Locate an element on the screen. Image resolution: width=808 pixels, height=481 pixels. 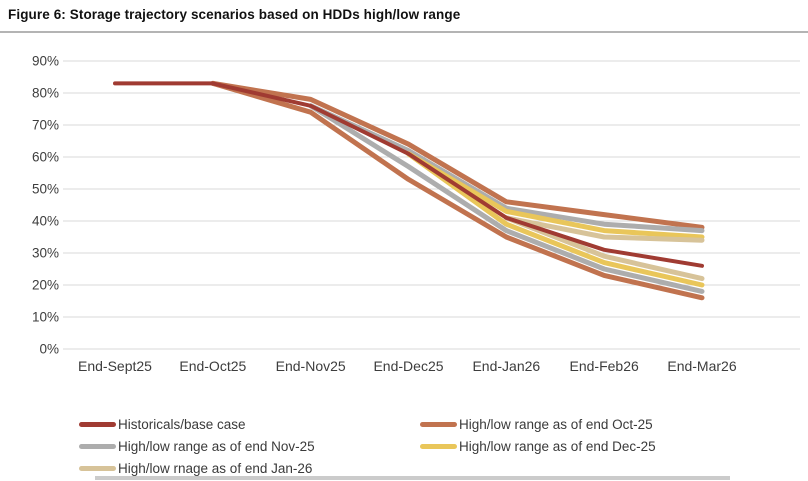
bottom-page-rule is located at coordinates (412, 478).